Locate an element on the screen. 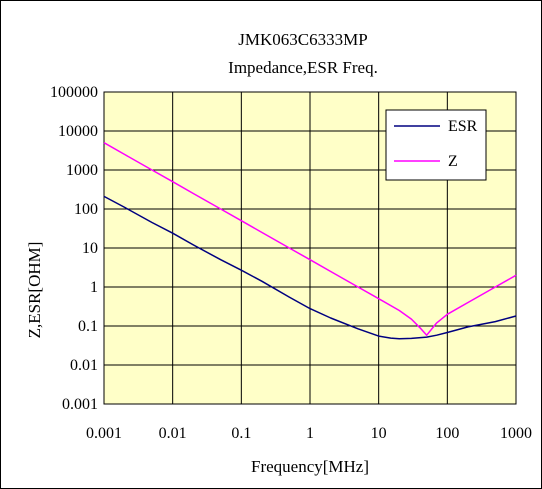  y-tick-label: 1000 is located at coordinates (82, 170).